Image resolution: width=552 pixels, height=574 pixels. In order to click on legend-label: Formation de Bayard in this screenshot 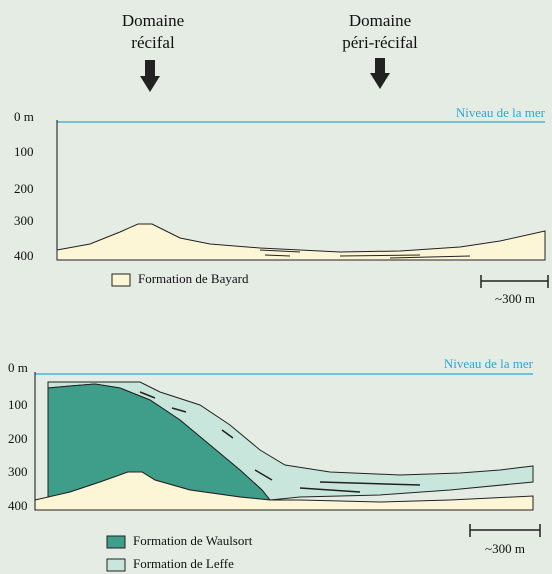, I will do `click(193, 278)`.